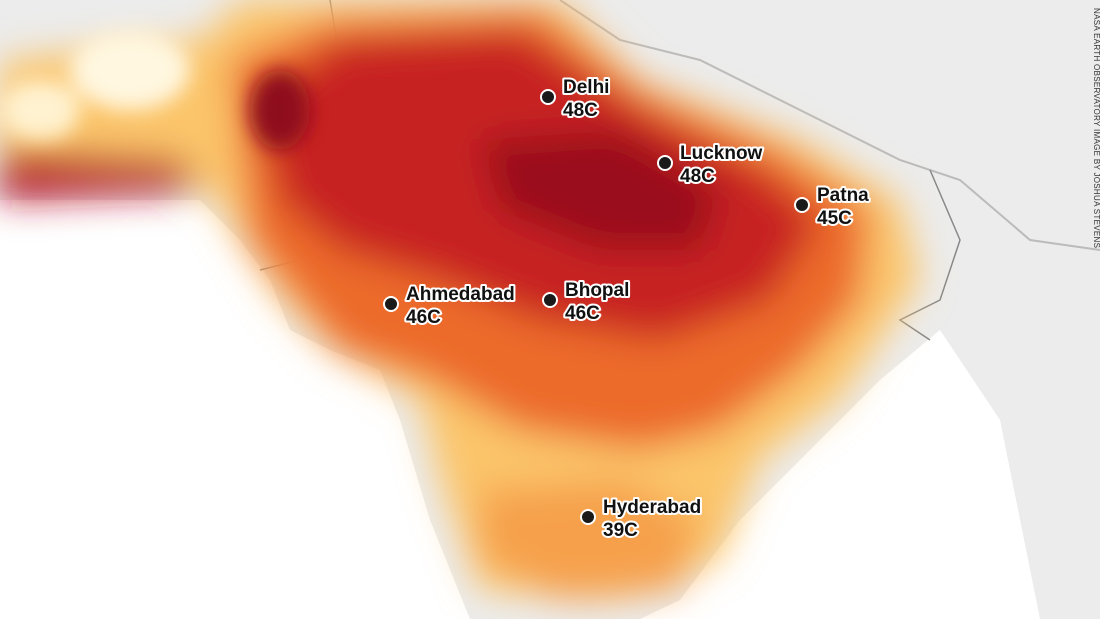 Image resolution: width=1100 pixels, height=619 pixels. What do you see at coordinates (460, 294) in the screenshot?
I see `city-name: Ahmedabad` at bounding box center [460, 294].